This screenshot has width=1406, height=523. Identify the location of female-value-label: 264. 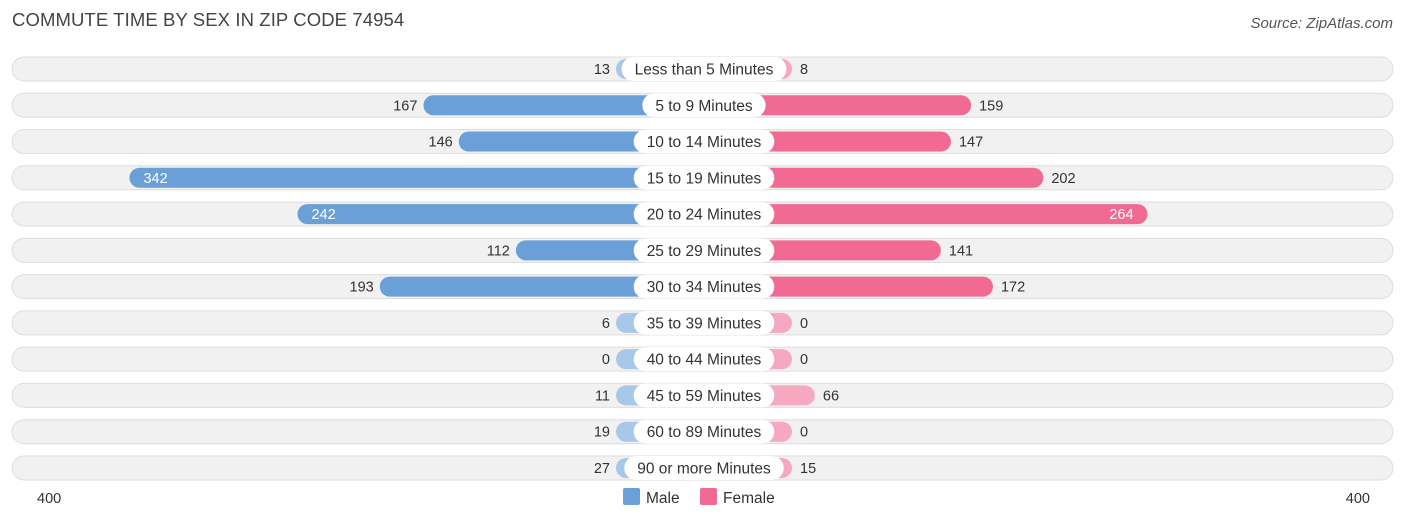
(1121, 215).